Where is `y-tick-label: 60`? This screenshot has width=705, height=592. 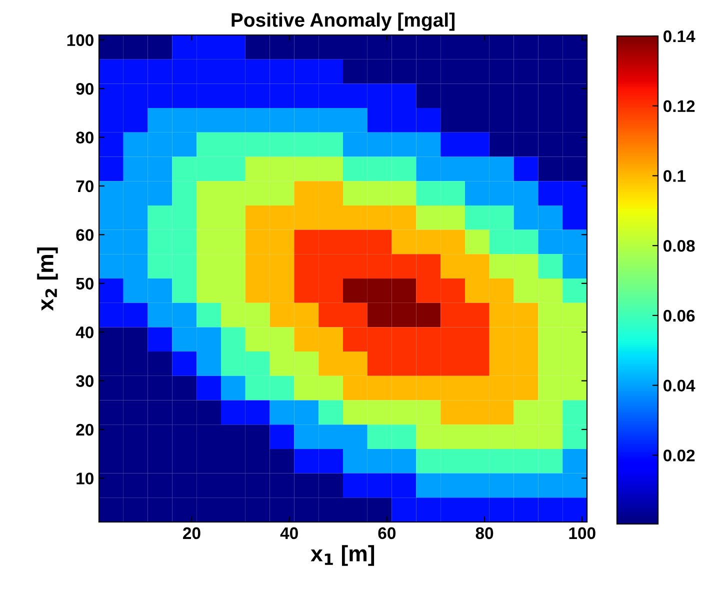 y-tick-label: 60 is located at coordinates (85, 235).